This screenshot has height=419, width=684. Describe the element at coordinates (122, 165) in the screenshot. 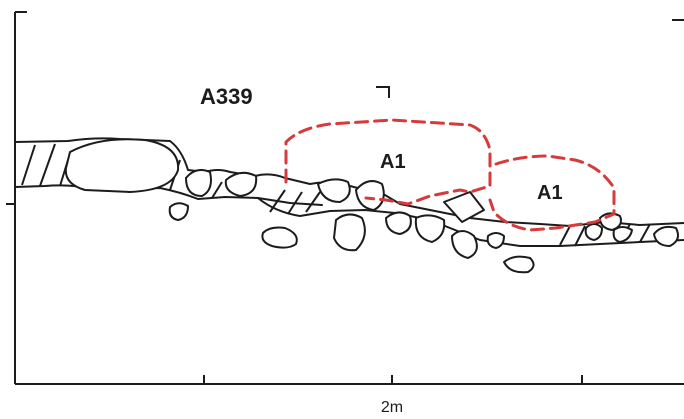

I see `stone-large` at that location.